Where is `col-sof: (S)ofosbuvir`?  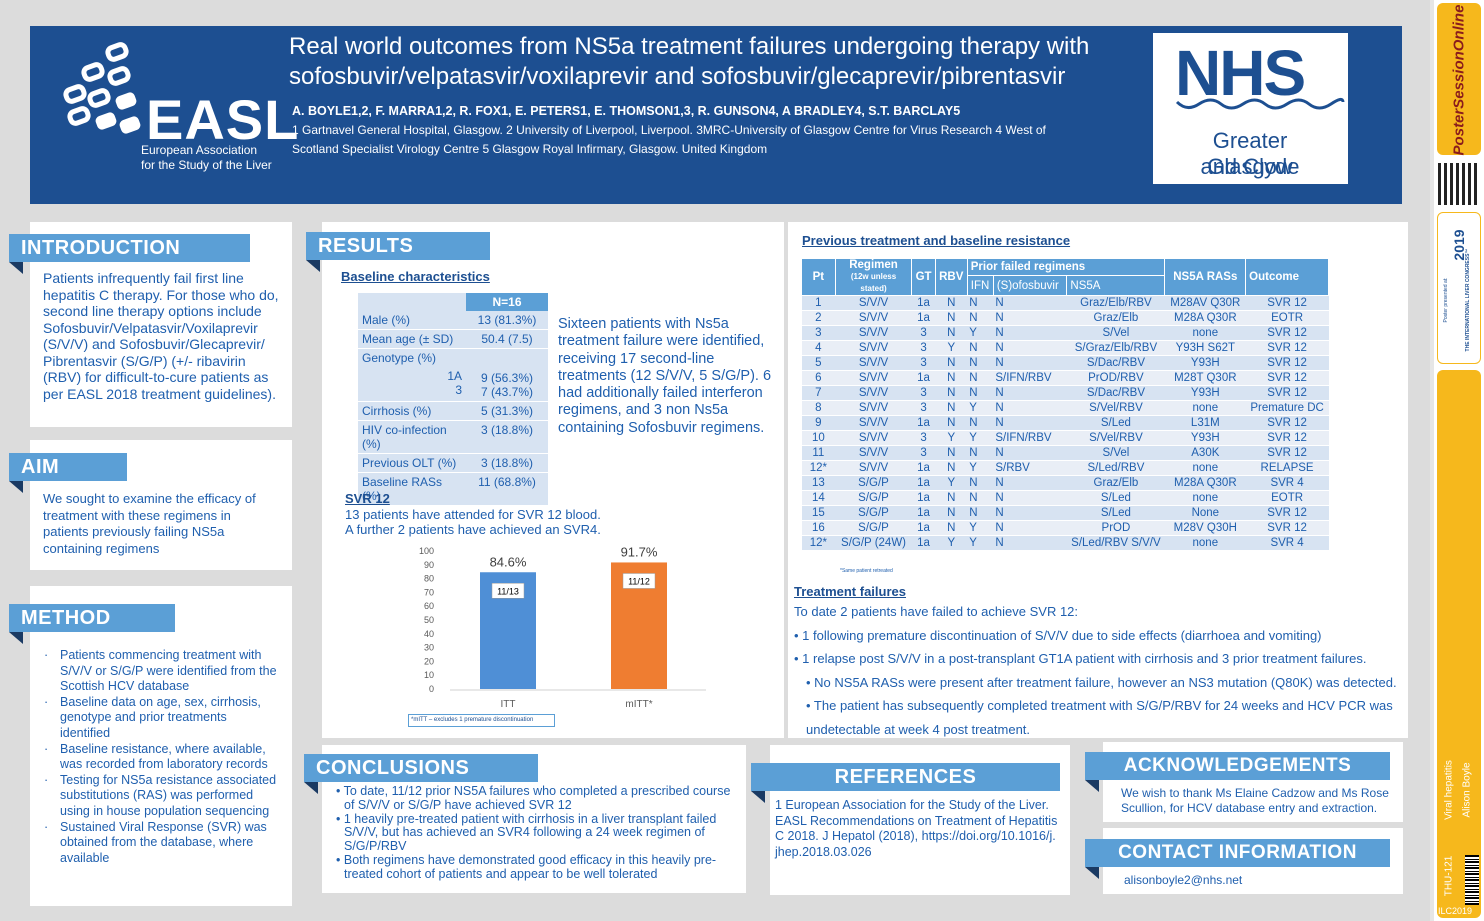
col-sof: (S)ofosbuvir is located at coordinates (1030, 285).